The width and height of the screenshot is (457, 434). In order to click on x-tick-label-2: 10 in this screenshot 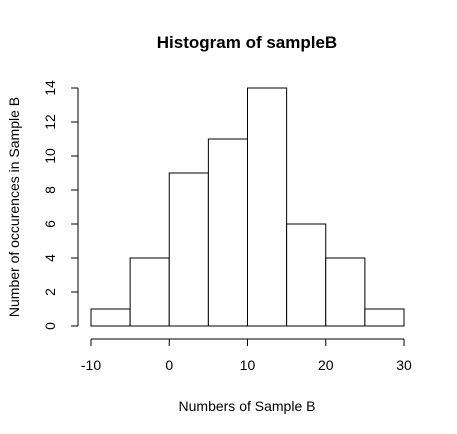, I will do `click(248, 365)`.